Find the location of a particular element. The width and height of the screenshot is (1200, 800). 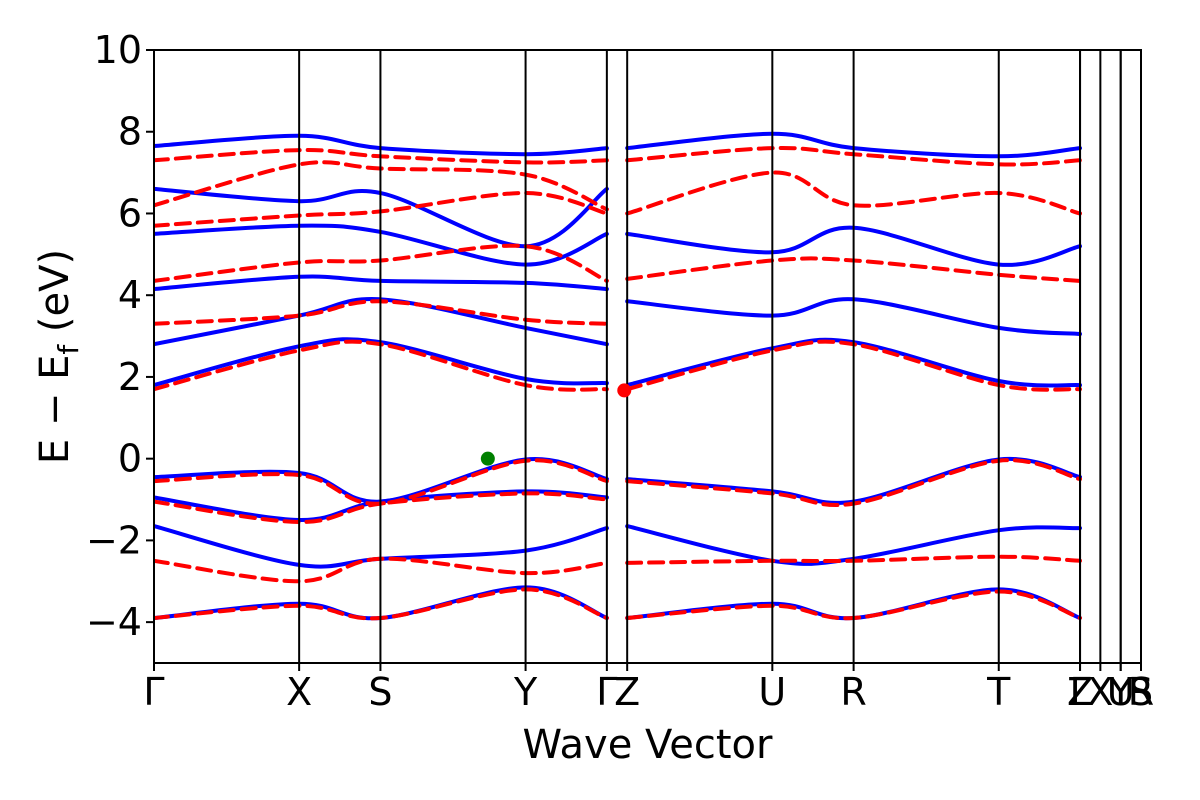

y-tick-label: 6 is located at coordinates (130, 213).